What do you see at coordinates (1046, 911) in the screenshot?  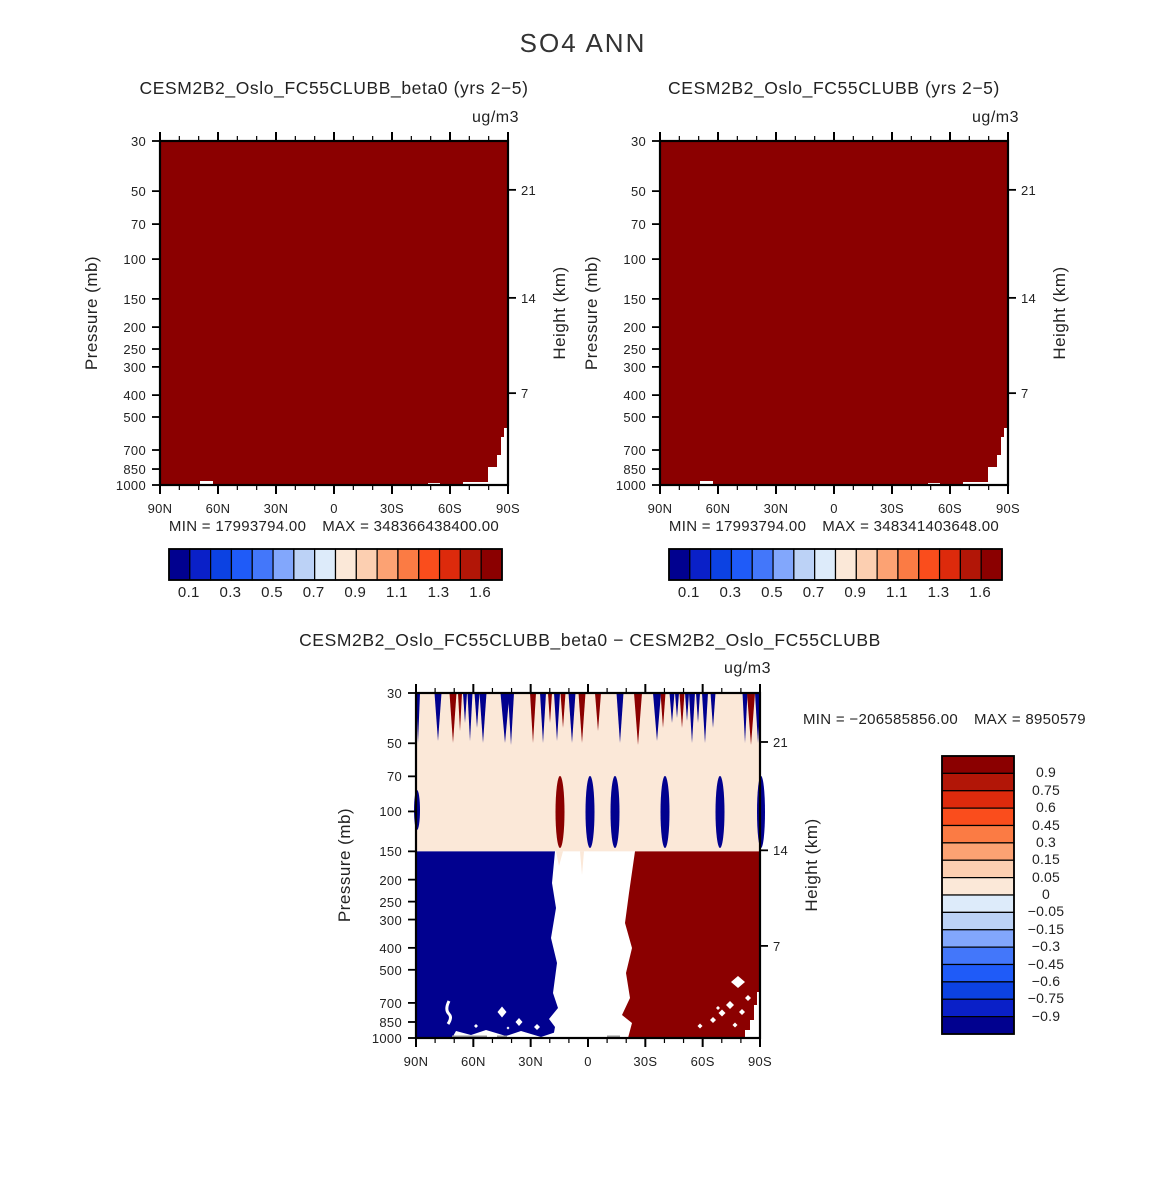 I see `colorbar-tick-label: −0.05` at bounding box center [1046, 911].